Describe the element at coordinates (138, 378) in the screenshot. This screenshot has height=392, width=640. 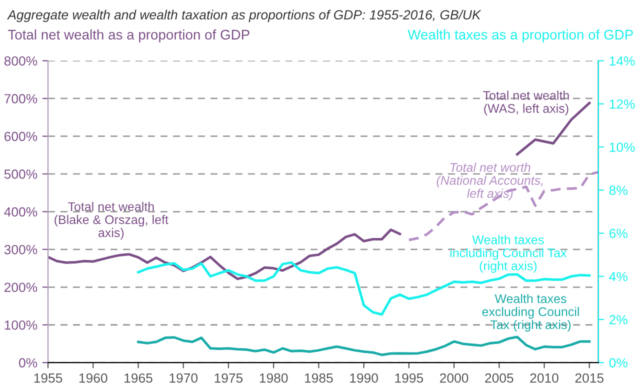
I see `x-tick-label: 1965` at that location.